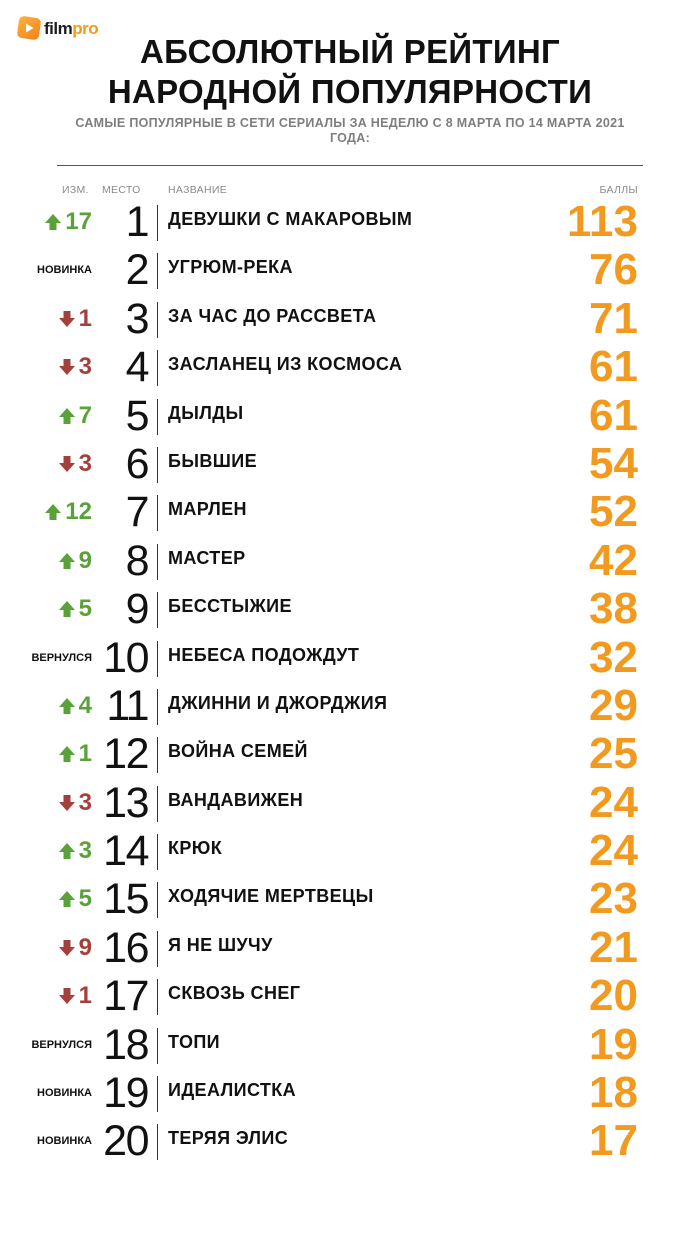 The image size is (700, 1257). What do you see at coordinates (285, 364) in the screenshot?
I see `show-title: ЗАСЛАНЕЦ ИЗ КОСМОСА` at bounding box center [285, 364].